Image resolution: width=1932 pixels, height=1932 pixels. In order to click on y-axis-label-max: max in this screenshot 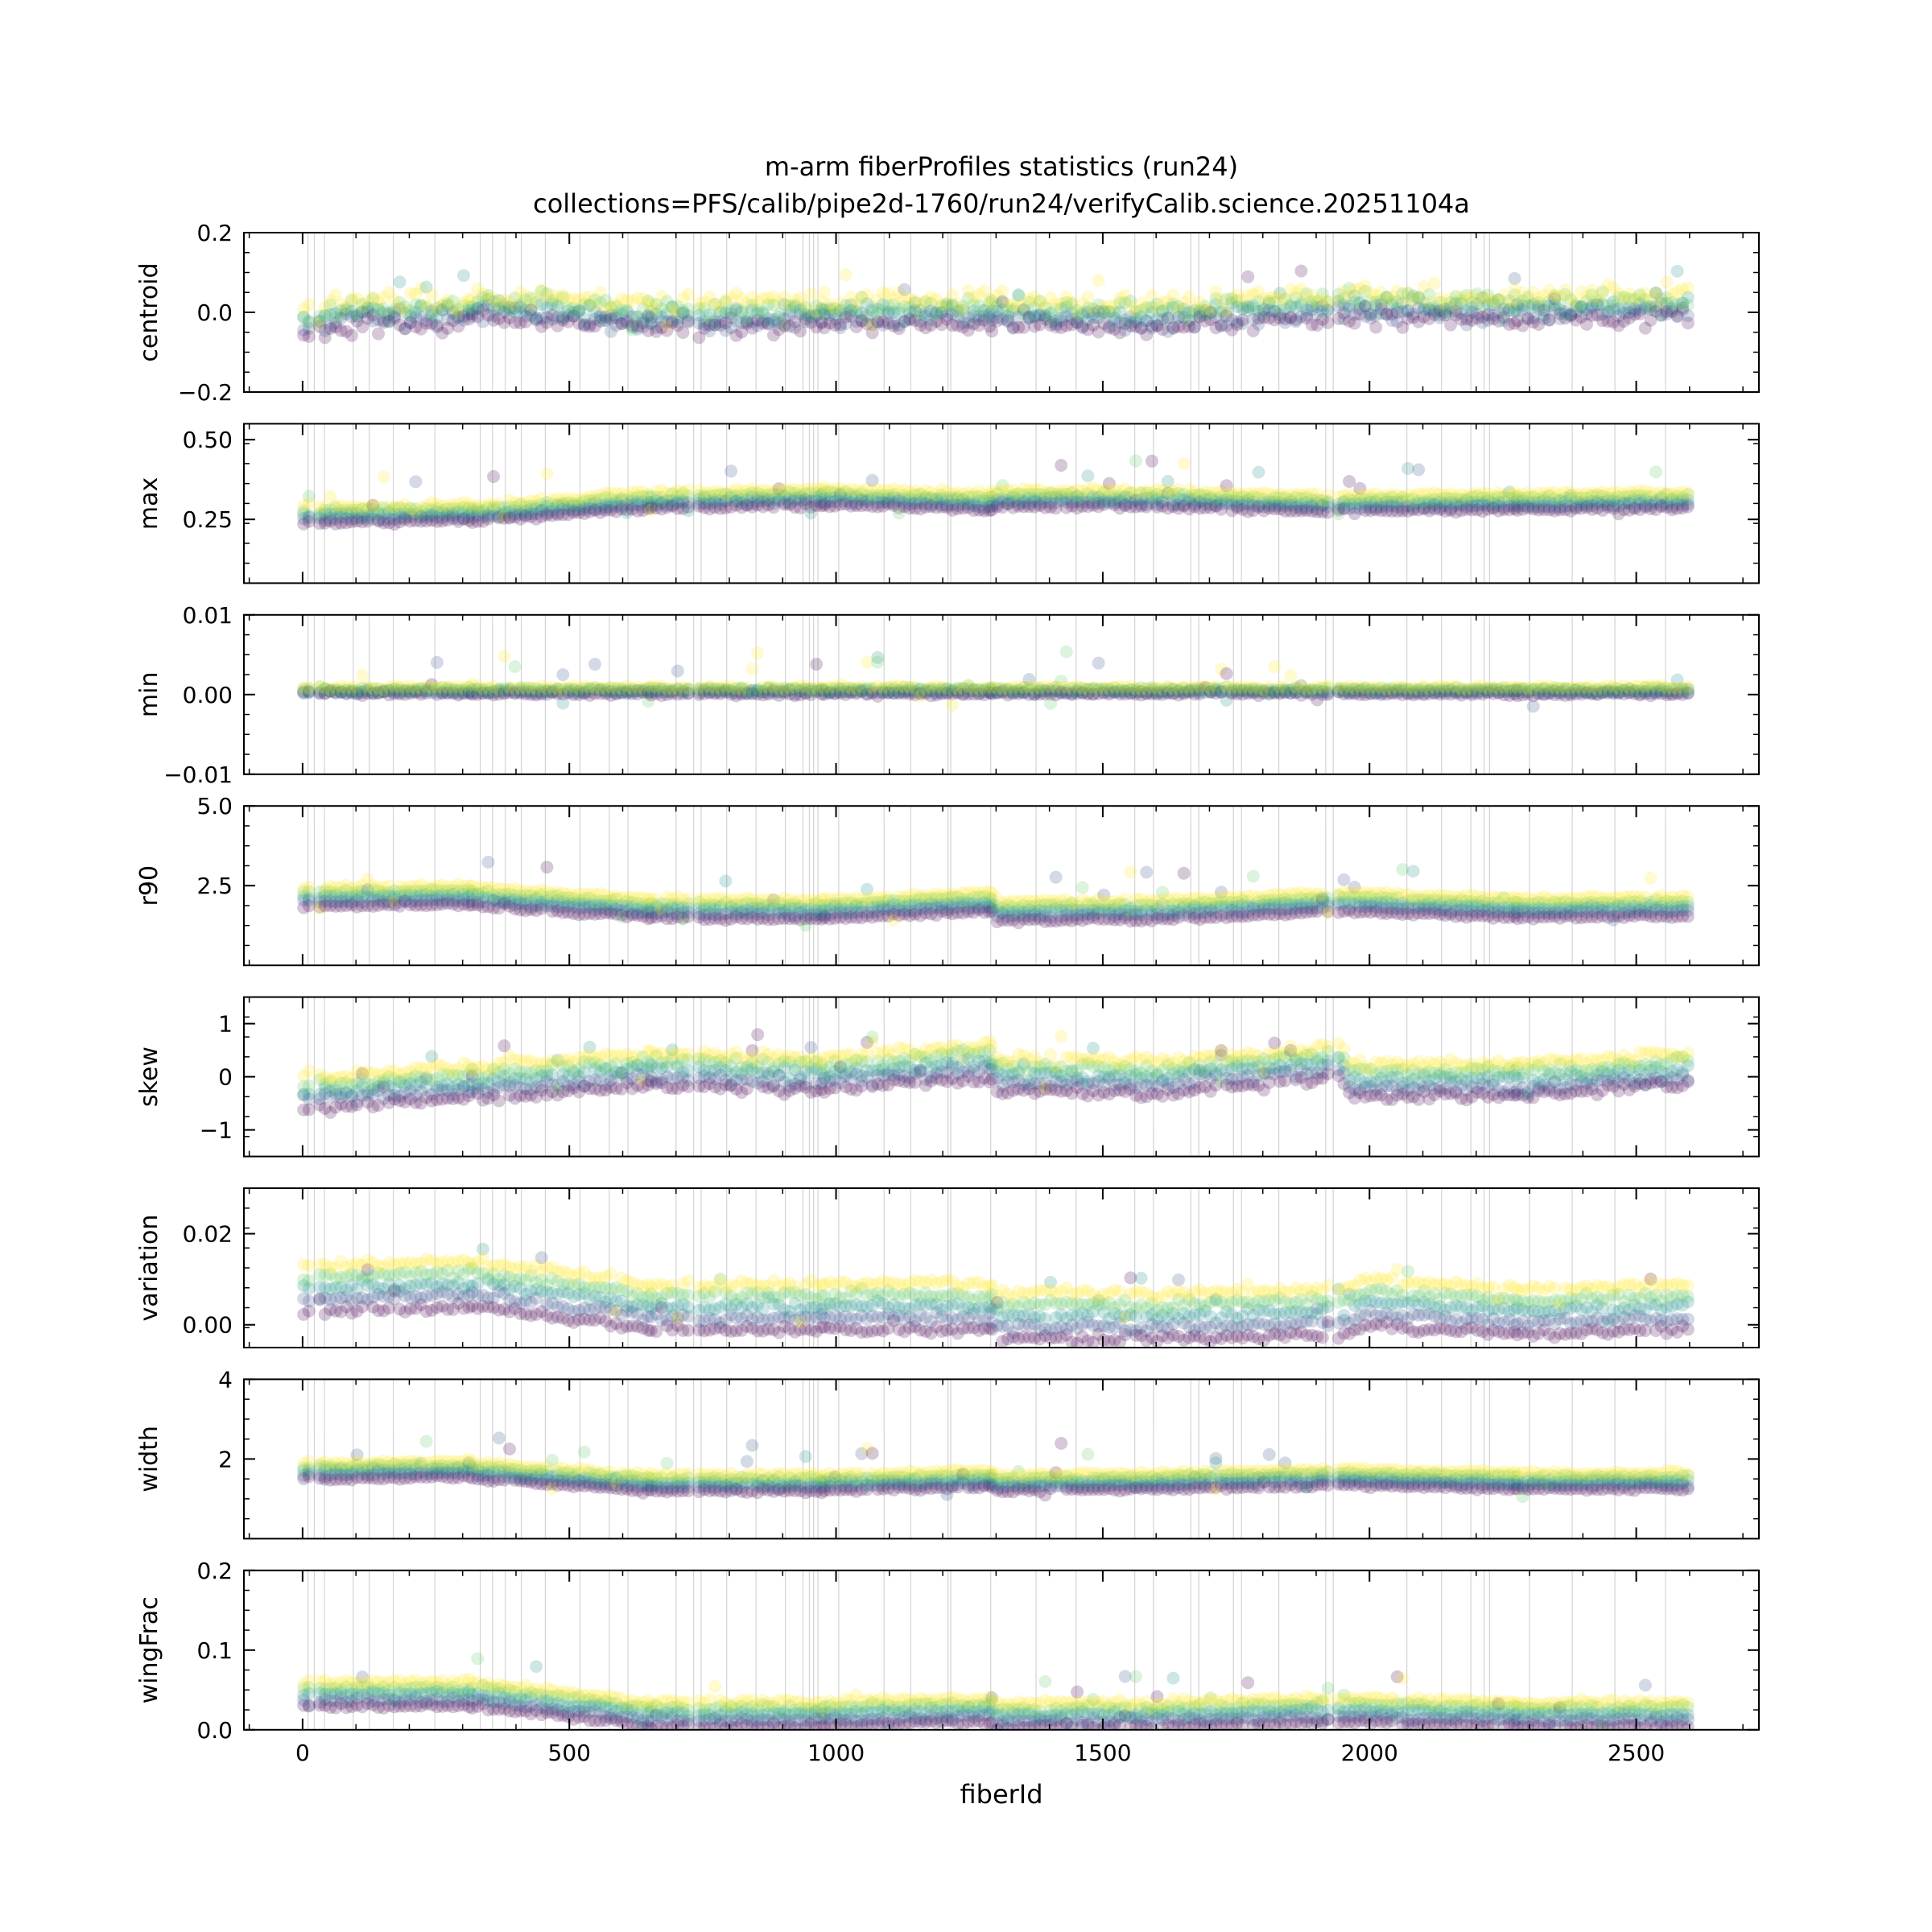, I will do `click(149, 504)`.